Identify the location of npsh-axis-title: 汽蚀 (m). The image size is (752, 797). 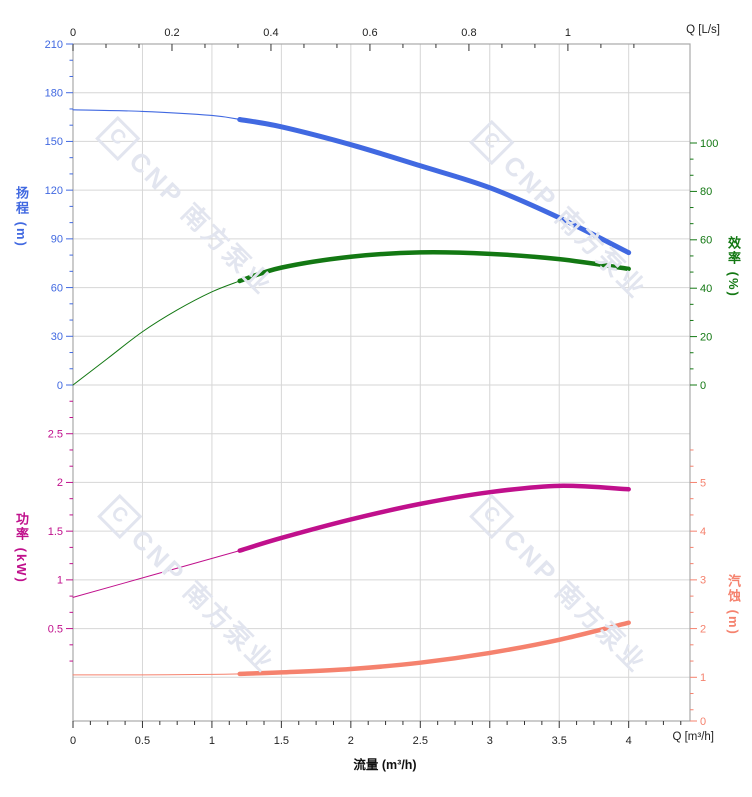
(733, 605).